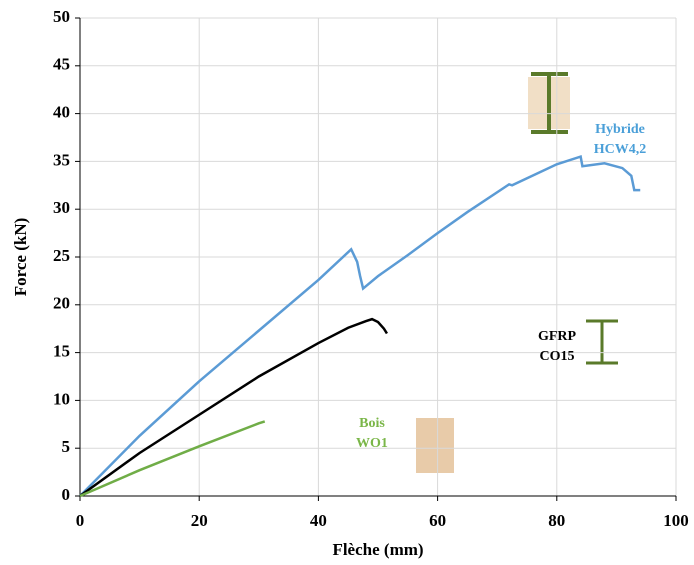 This screenshot has width=694, height=565. Describe the element at coordinates (372, 443) in the screenshot. I see `series-label: WO1` at that location.